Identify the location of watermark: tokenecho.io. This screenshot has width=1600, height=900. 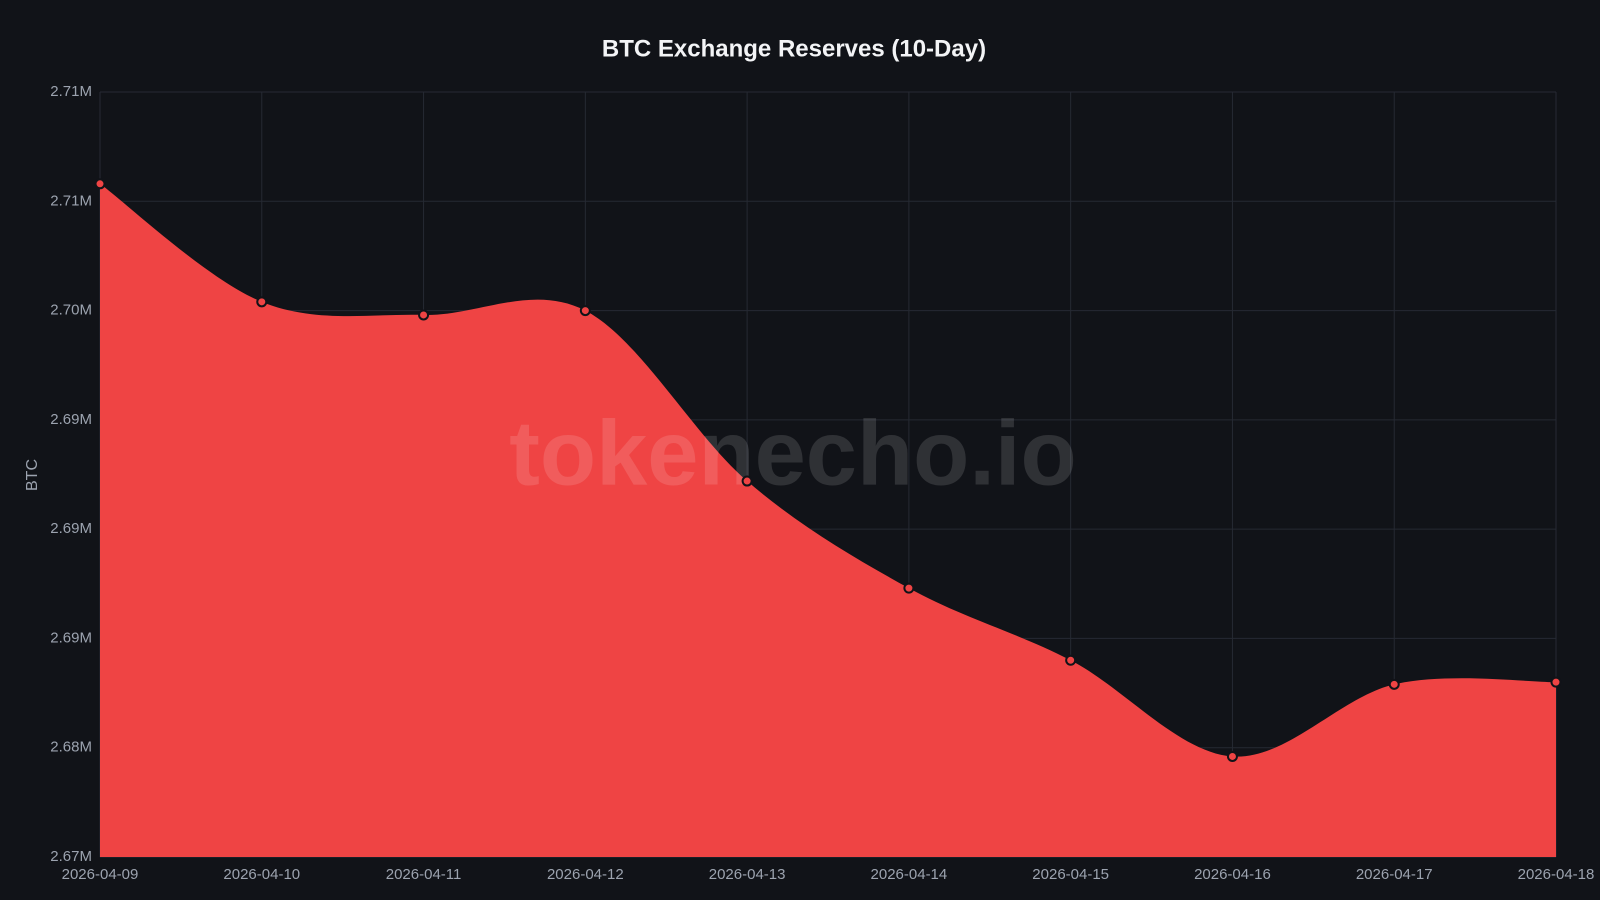
(792, 453).